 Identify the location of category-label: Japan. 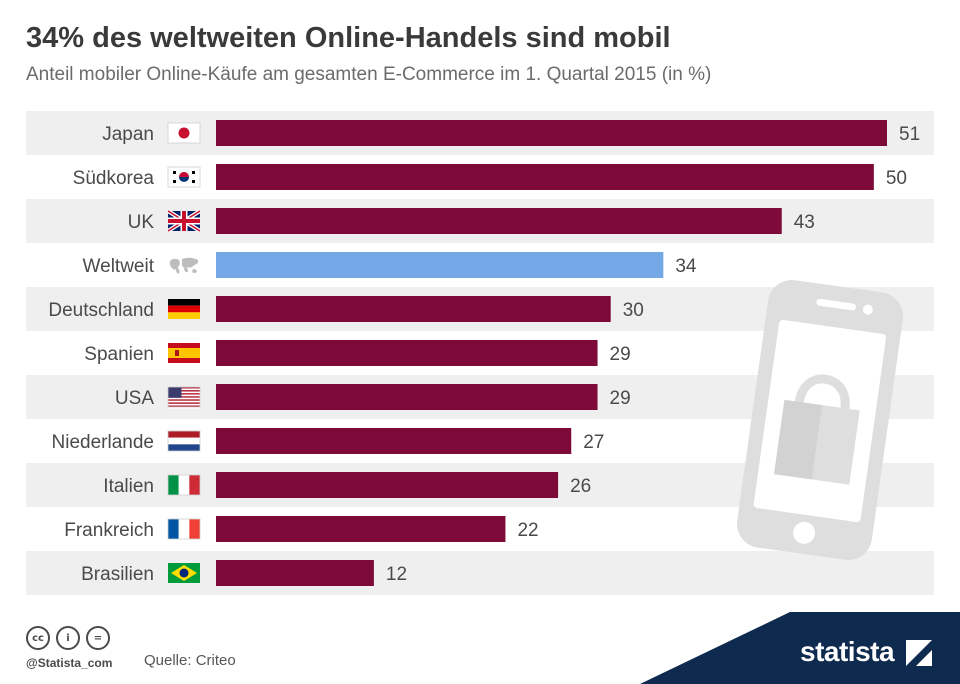
(128, 134).